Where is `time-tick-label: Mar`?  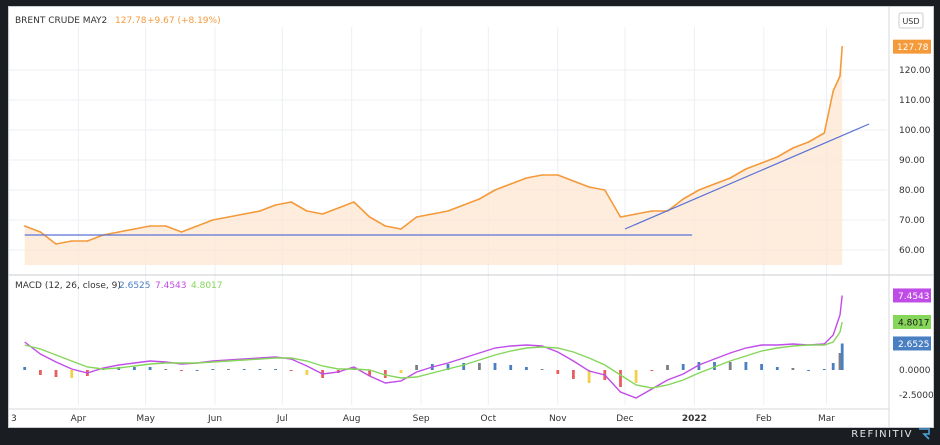
time-tick-label: Mar is located at coordinates (826, 419).